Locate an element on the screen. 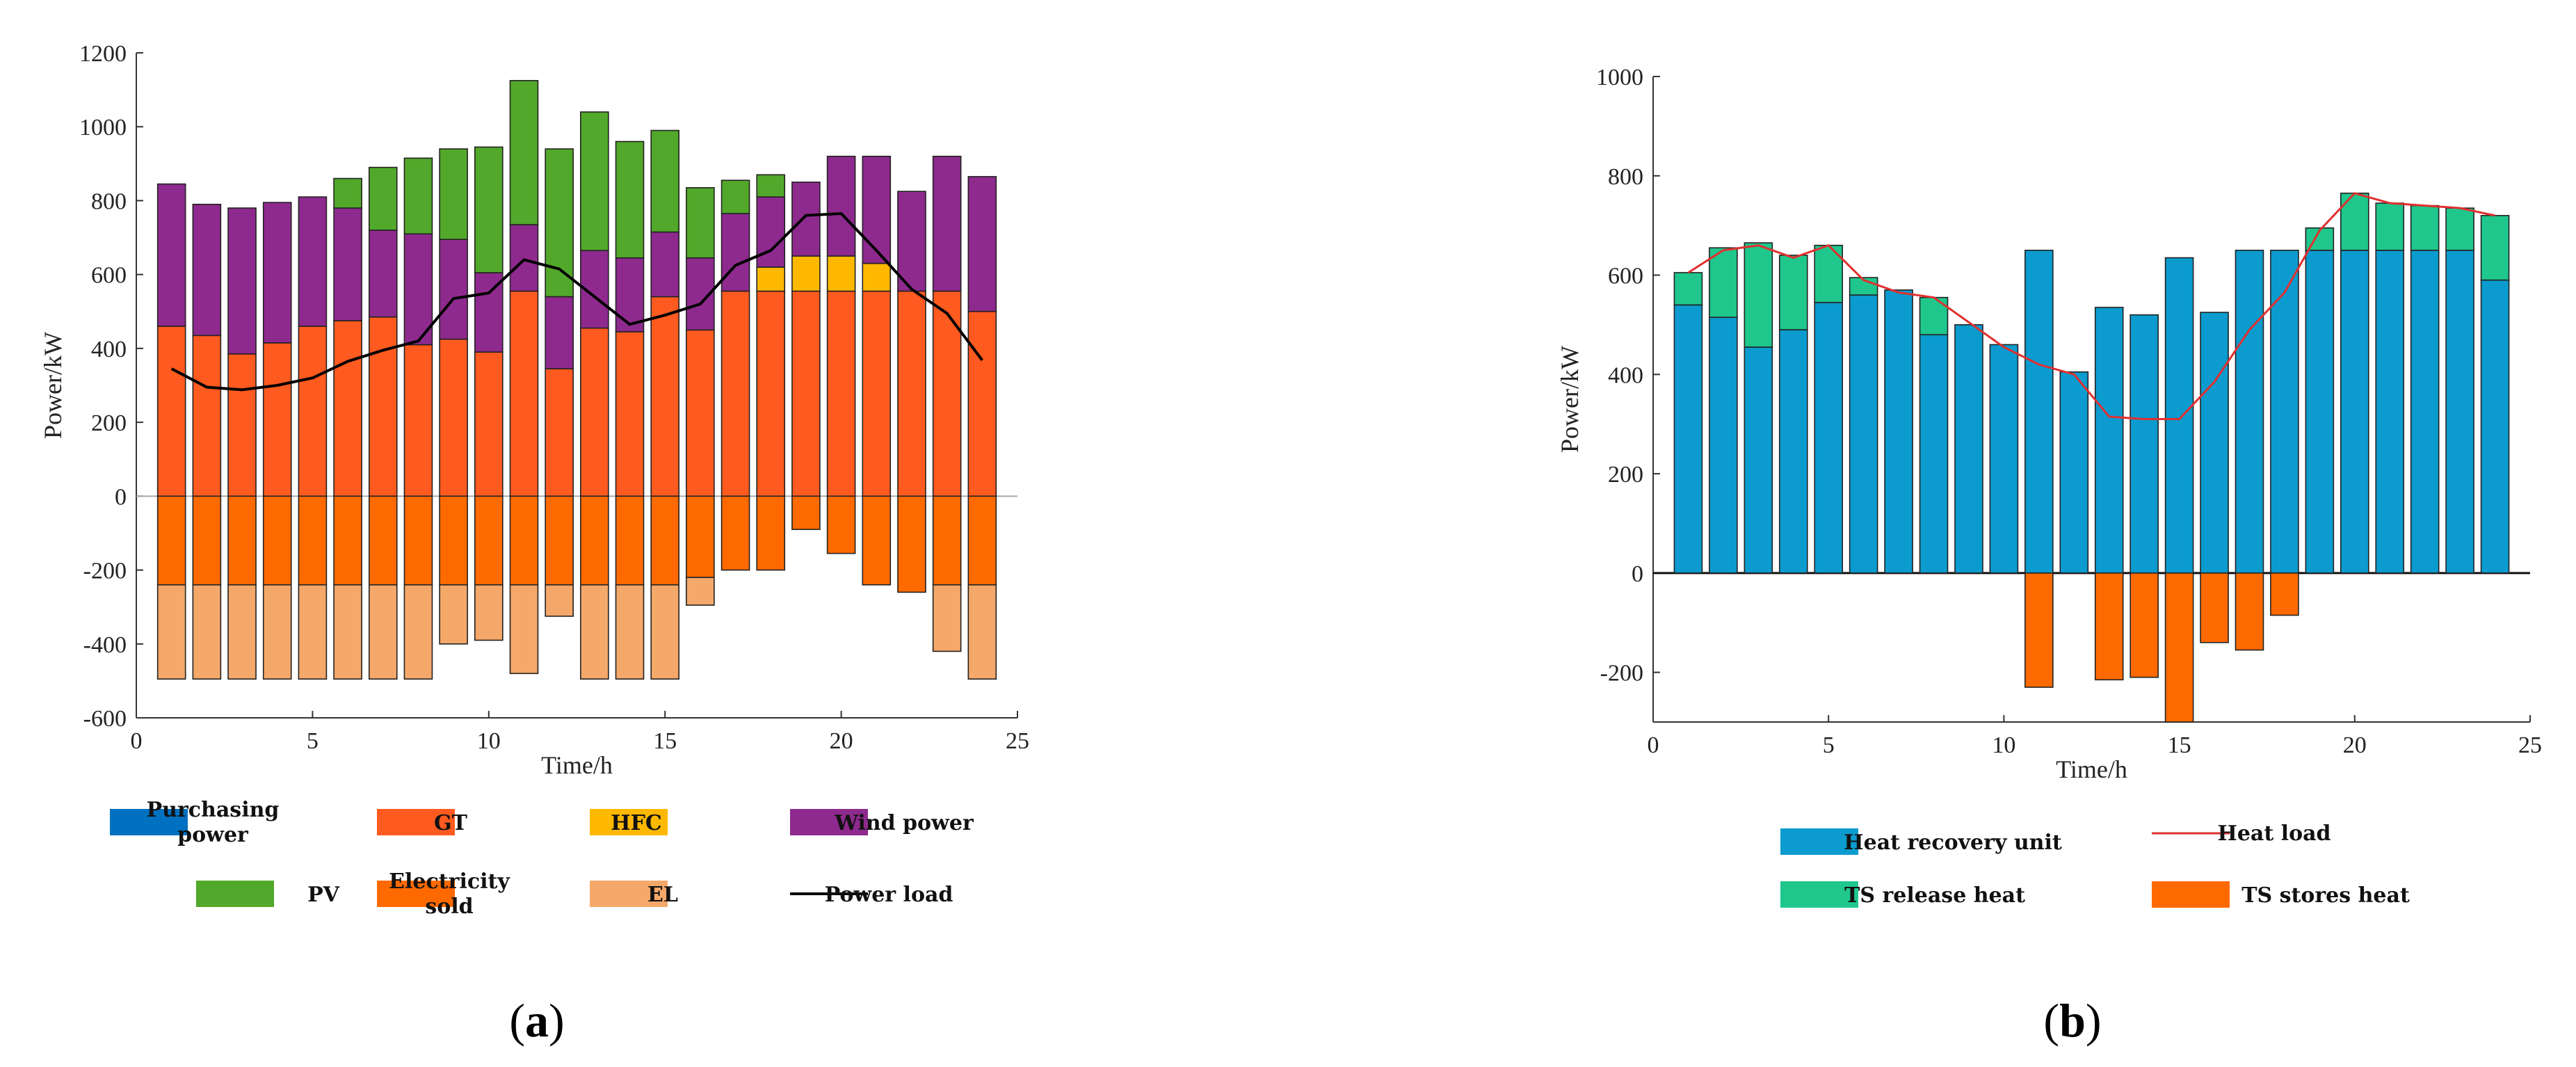 This screenshot has height=1067, width=2576. b-x-tick-label: 10 is located at coordinates (2004, 745).